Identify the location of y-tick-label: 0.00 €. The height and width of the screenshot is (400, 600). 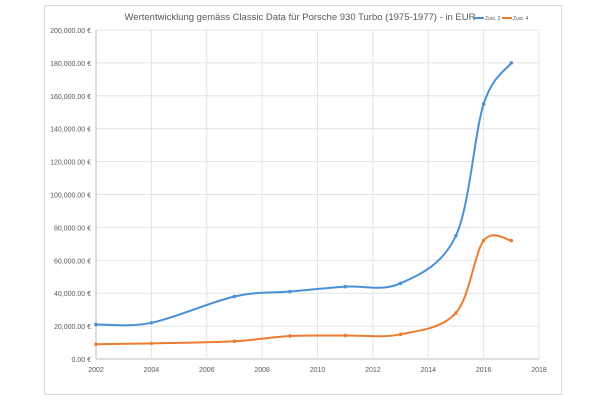
(82, 360).